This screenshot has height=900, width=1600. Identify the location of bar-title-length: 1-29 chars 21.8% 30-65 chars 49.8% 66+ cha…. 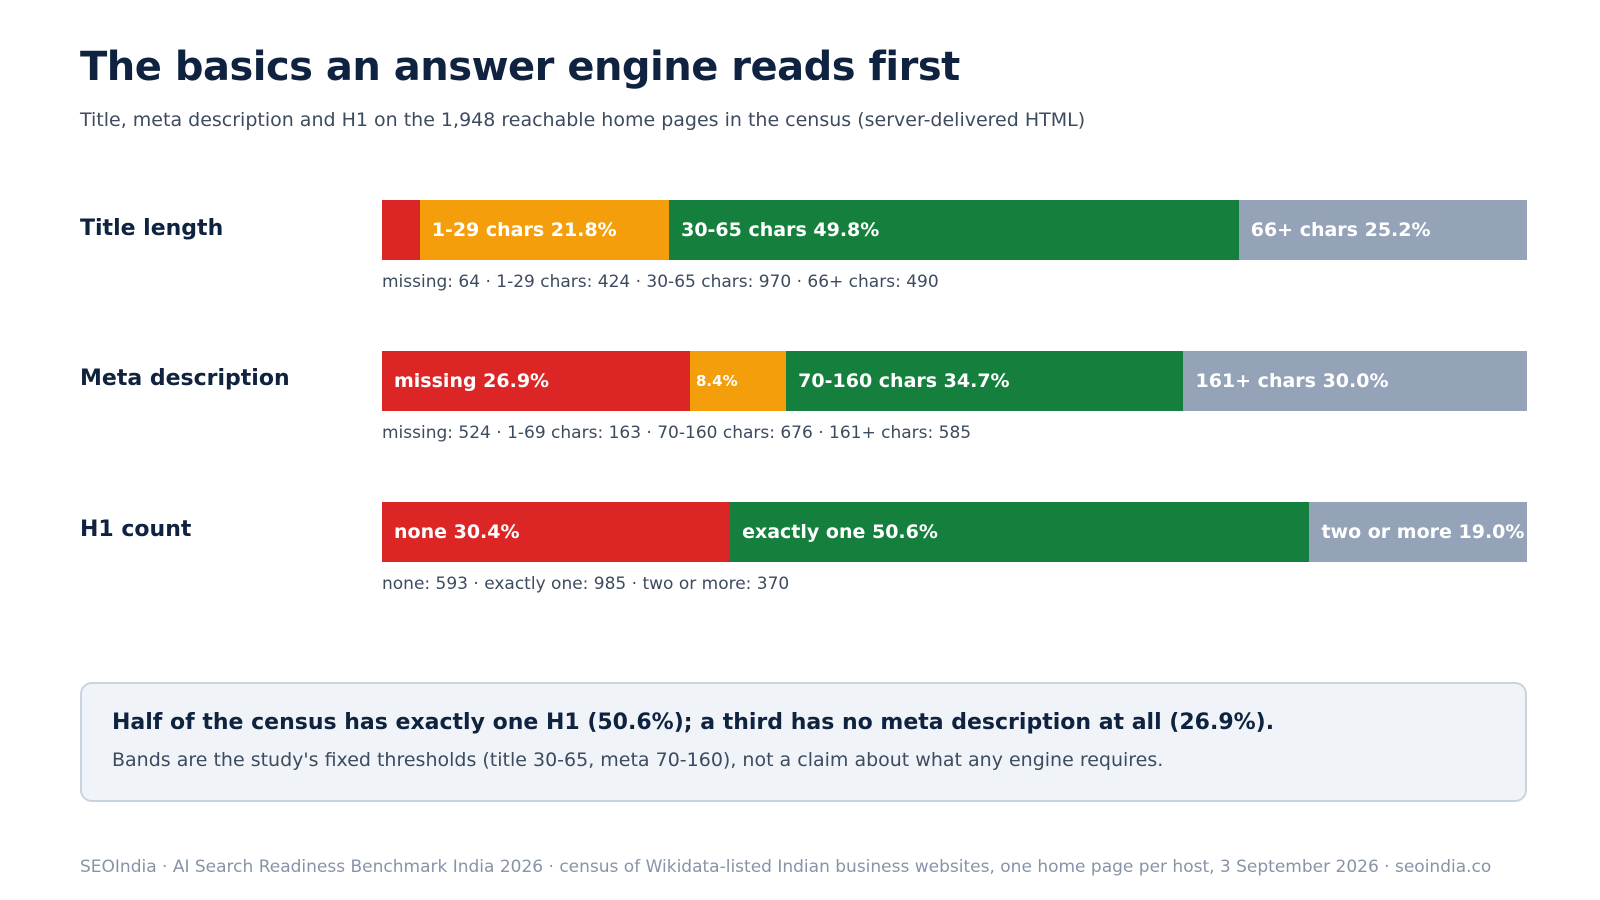
(954, 230).